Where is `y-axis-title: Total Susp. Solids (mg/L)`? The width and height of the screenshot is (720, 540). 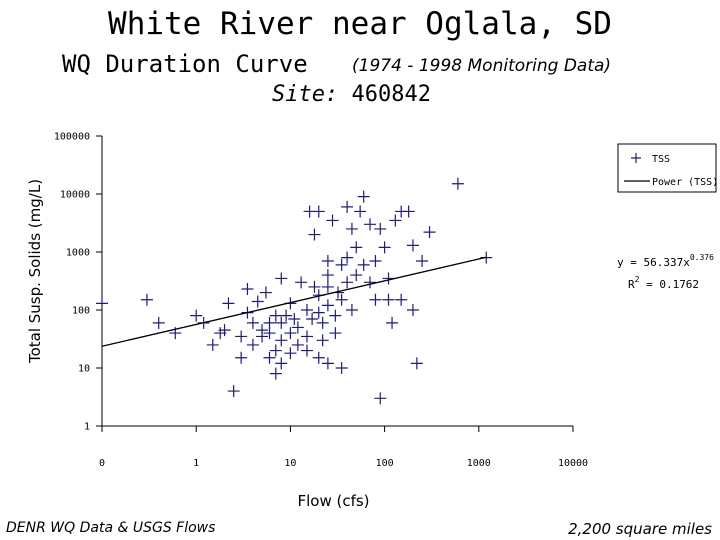
y-axis-title: Total Susp. Solids (mg/L) is located at coordinates (35, 271).